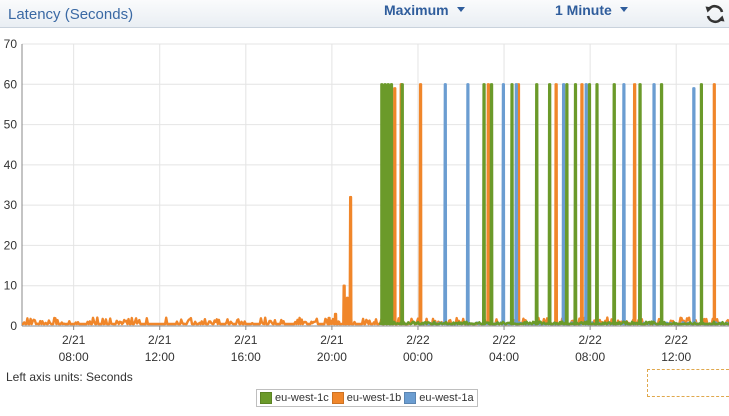 This screenshot has width=729, height=416. Describe the element at coordinates (418, 357) in the screenshot. I see `x-tick-time: 00:00` at that location.